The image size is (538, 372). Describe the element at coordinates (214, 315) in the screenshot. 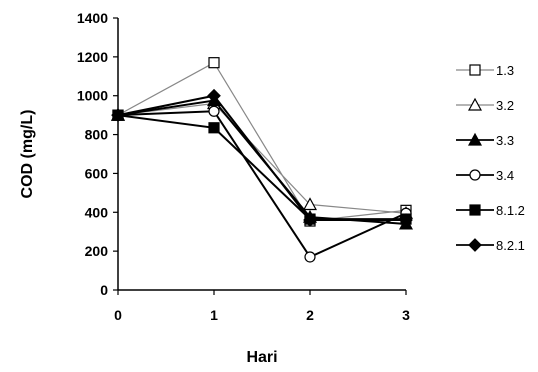

I see `x-tick-label: 1` at that location.